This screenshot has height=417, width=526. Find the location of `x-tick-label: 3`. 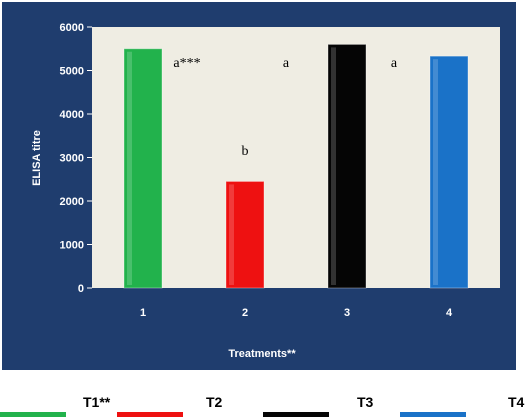

x-tick-label: 3 is located at coordinates (347, 313).